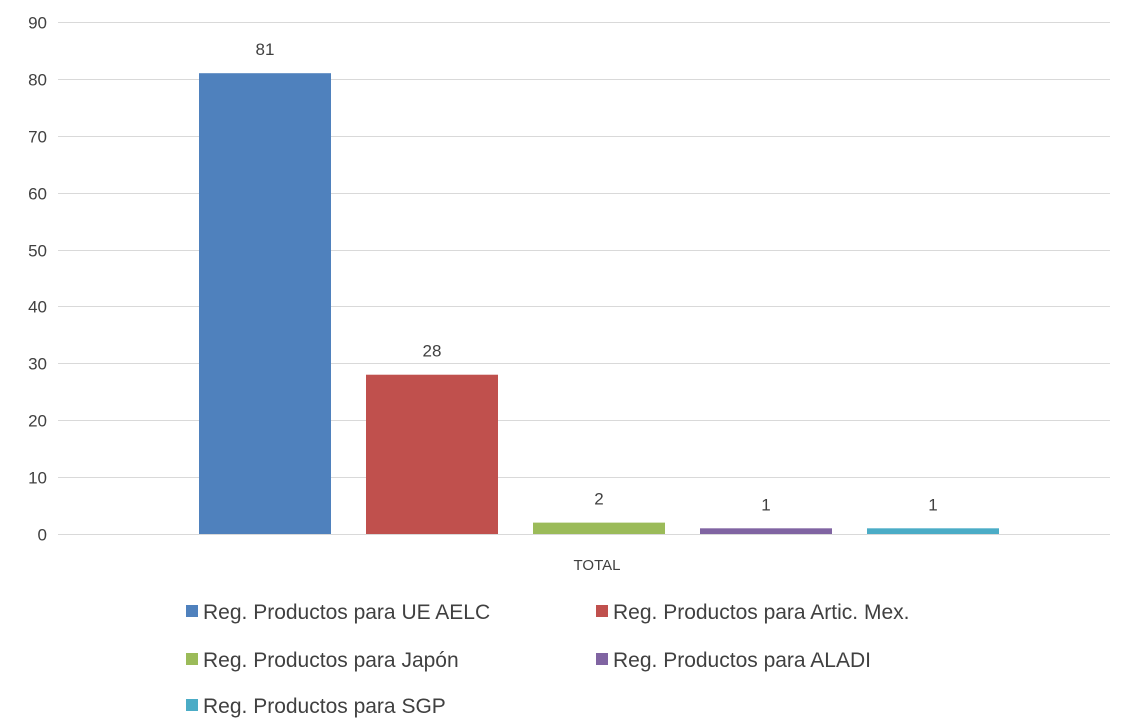 The width and height of the screenshot is (1130, 721). I want to click on y-tick-label: 40, so click(37, 307).